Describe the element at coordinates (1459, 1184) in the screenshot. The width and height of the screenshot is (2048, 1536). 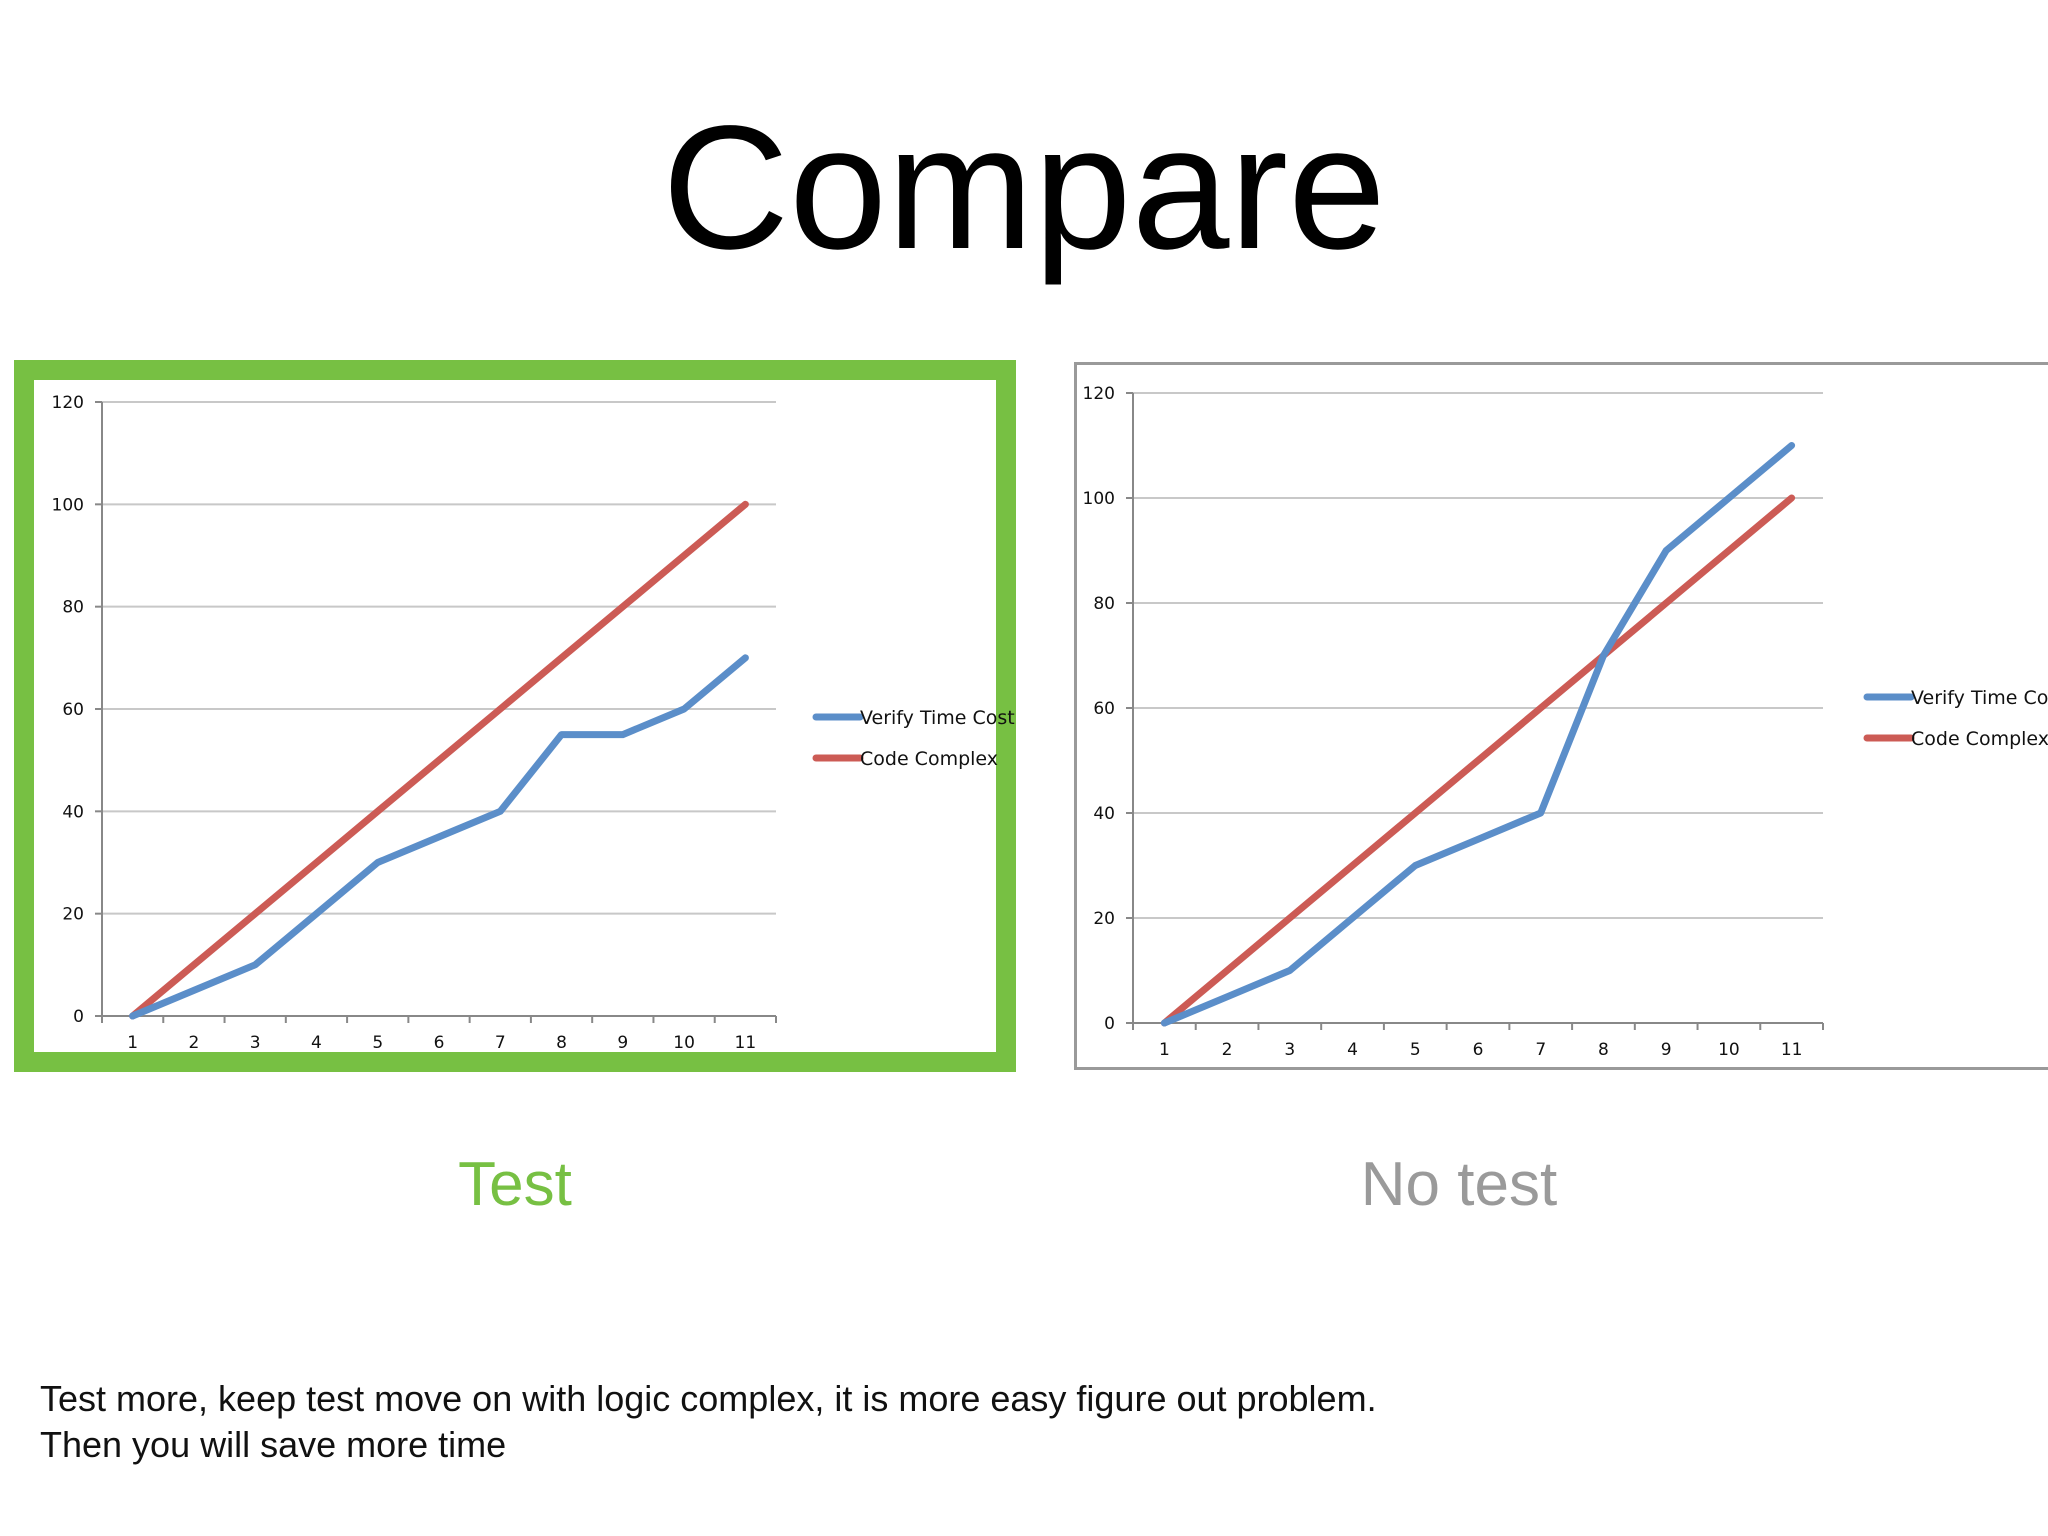
I see `caption-no-test: No test` at that location.